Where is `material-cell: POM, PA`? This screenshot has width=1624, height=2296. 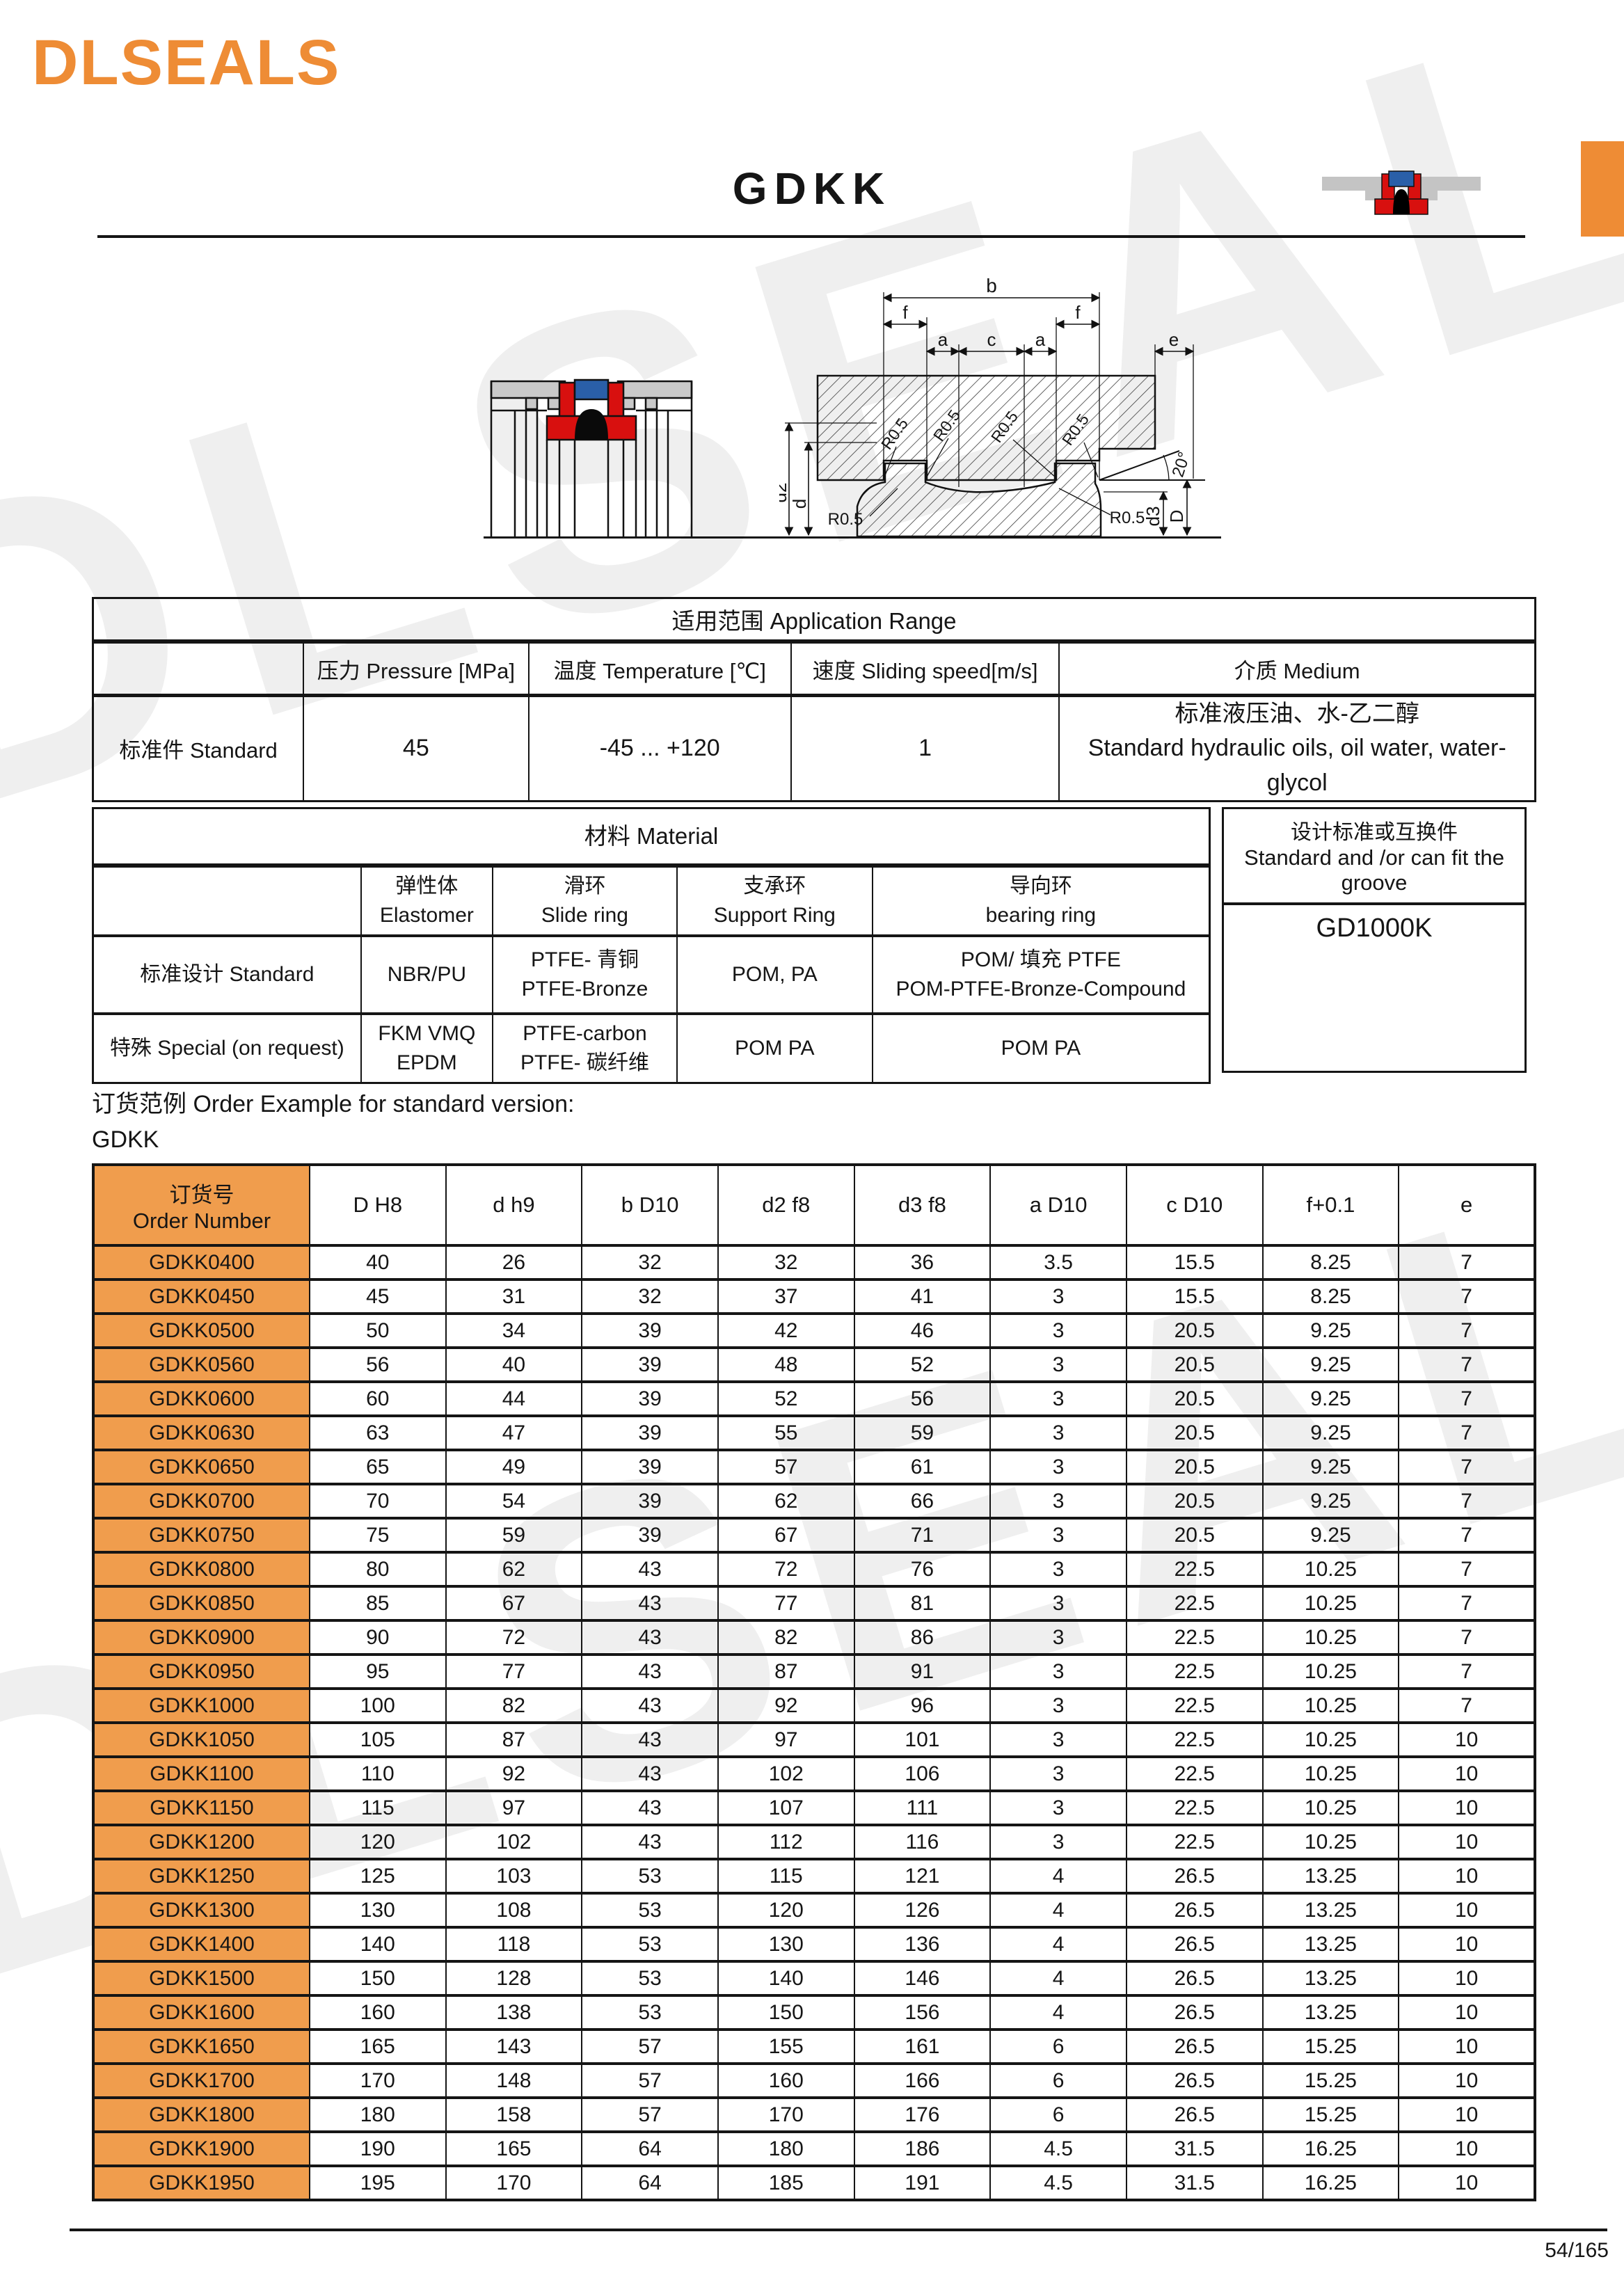
material-cell: POM, PA is located at coordinates (774, 975).